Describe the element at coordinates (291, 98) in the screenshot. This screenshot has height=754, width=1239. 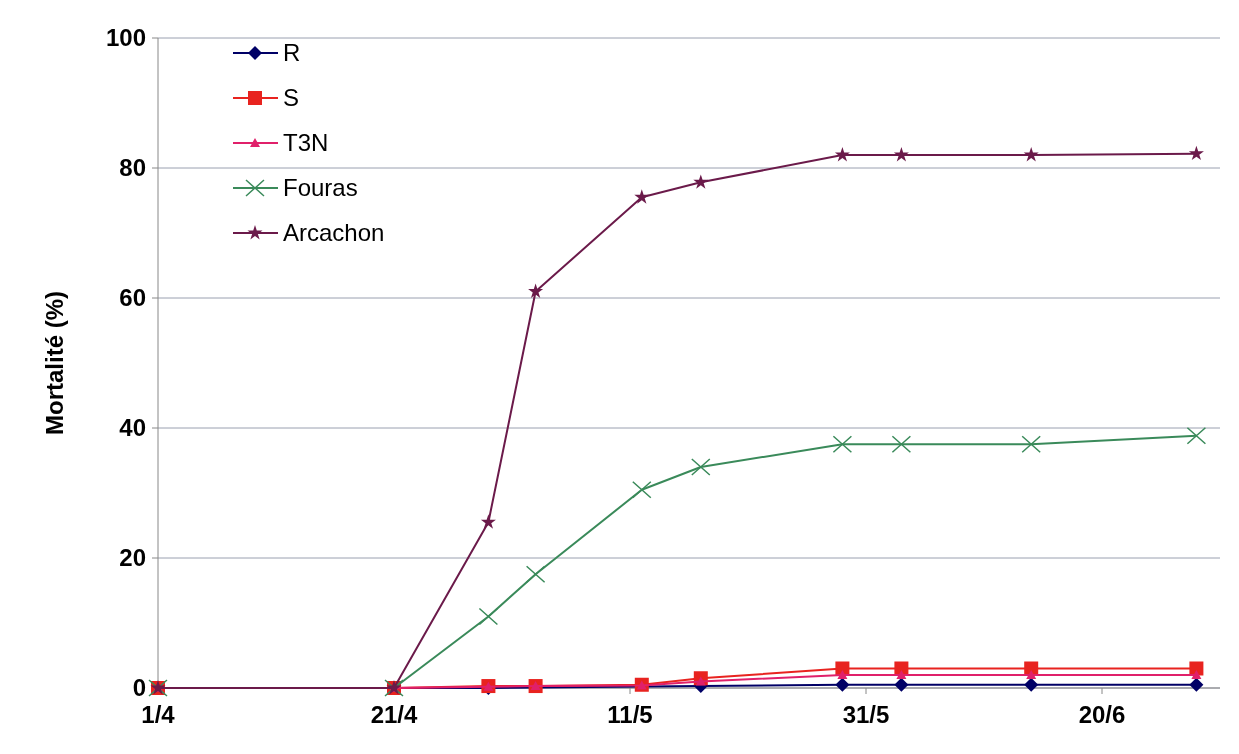
I see `legend-label: S` at that location.